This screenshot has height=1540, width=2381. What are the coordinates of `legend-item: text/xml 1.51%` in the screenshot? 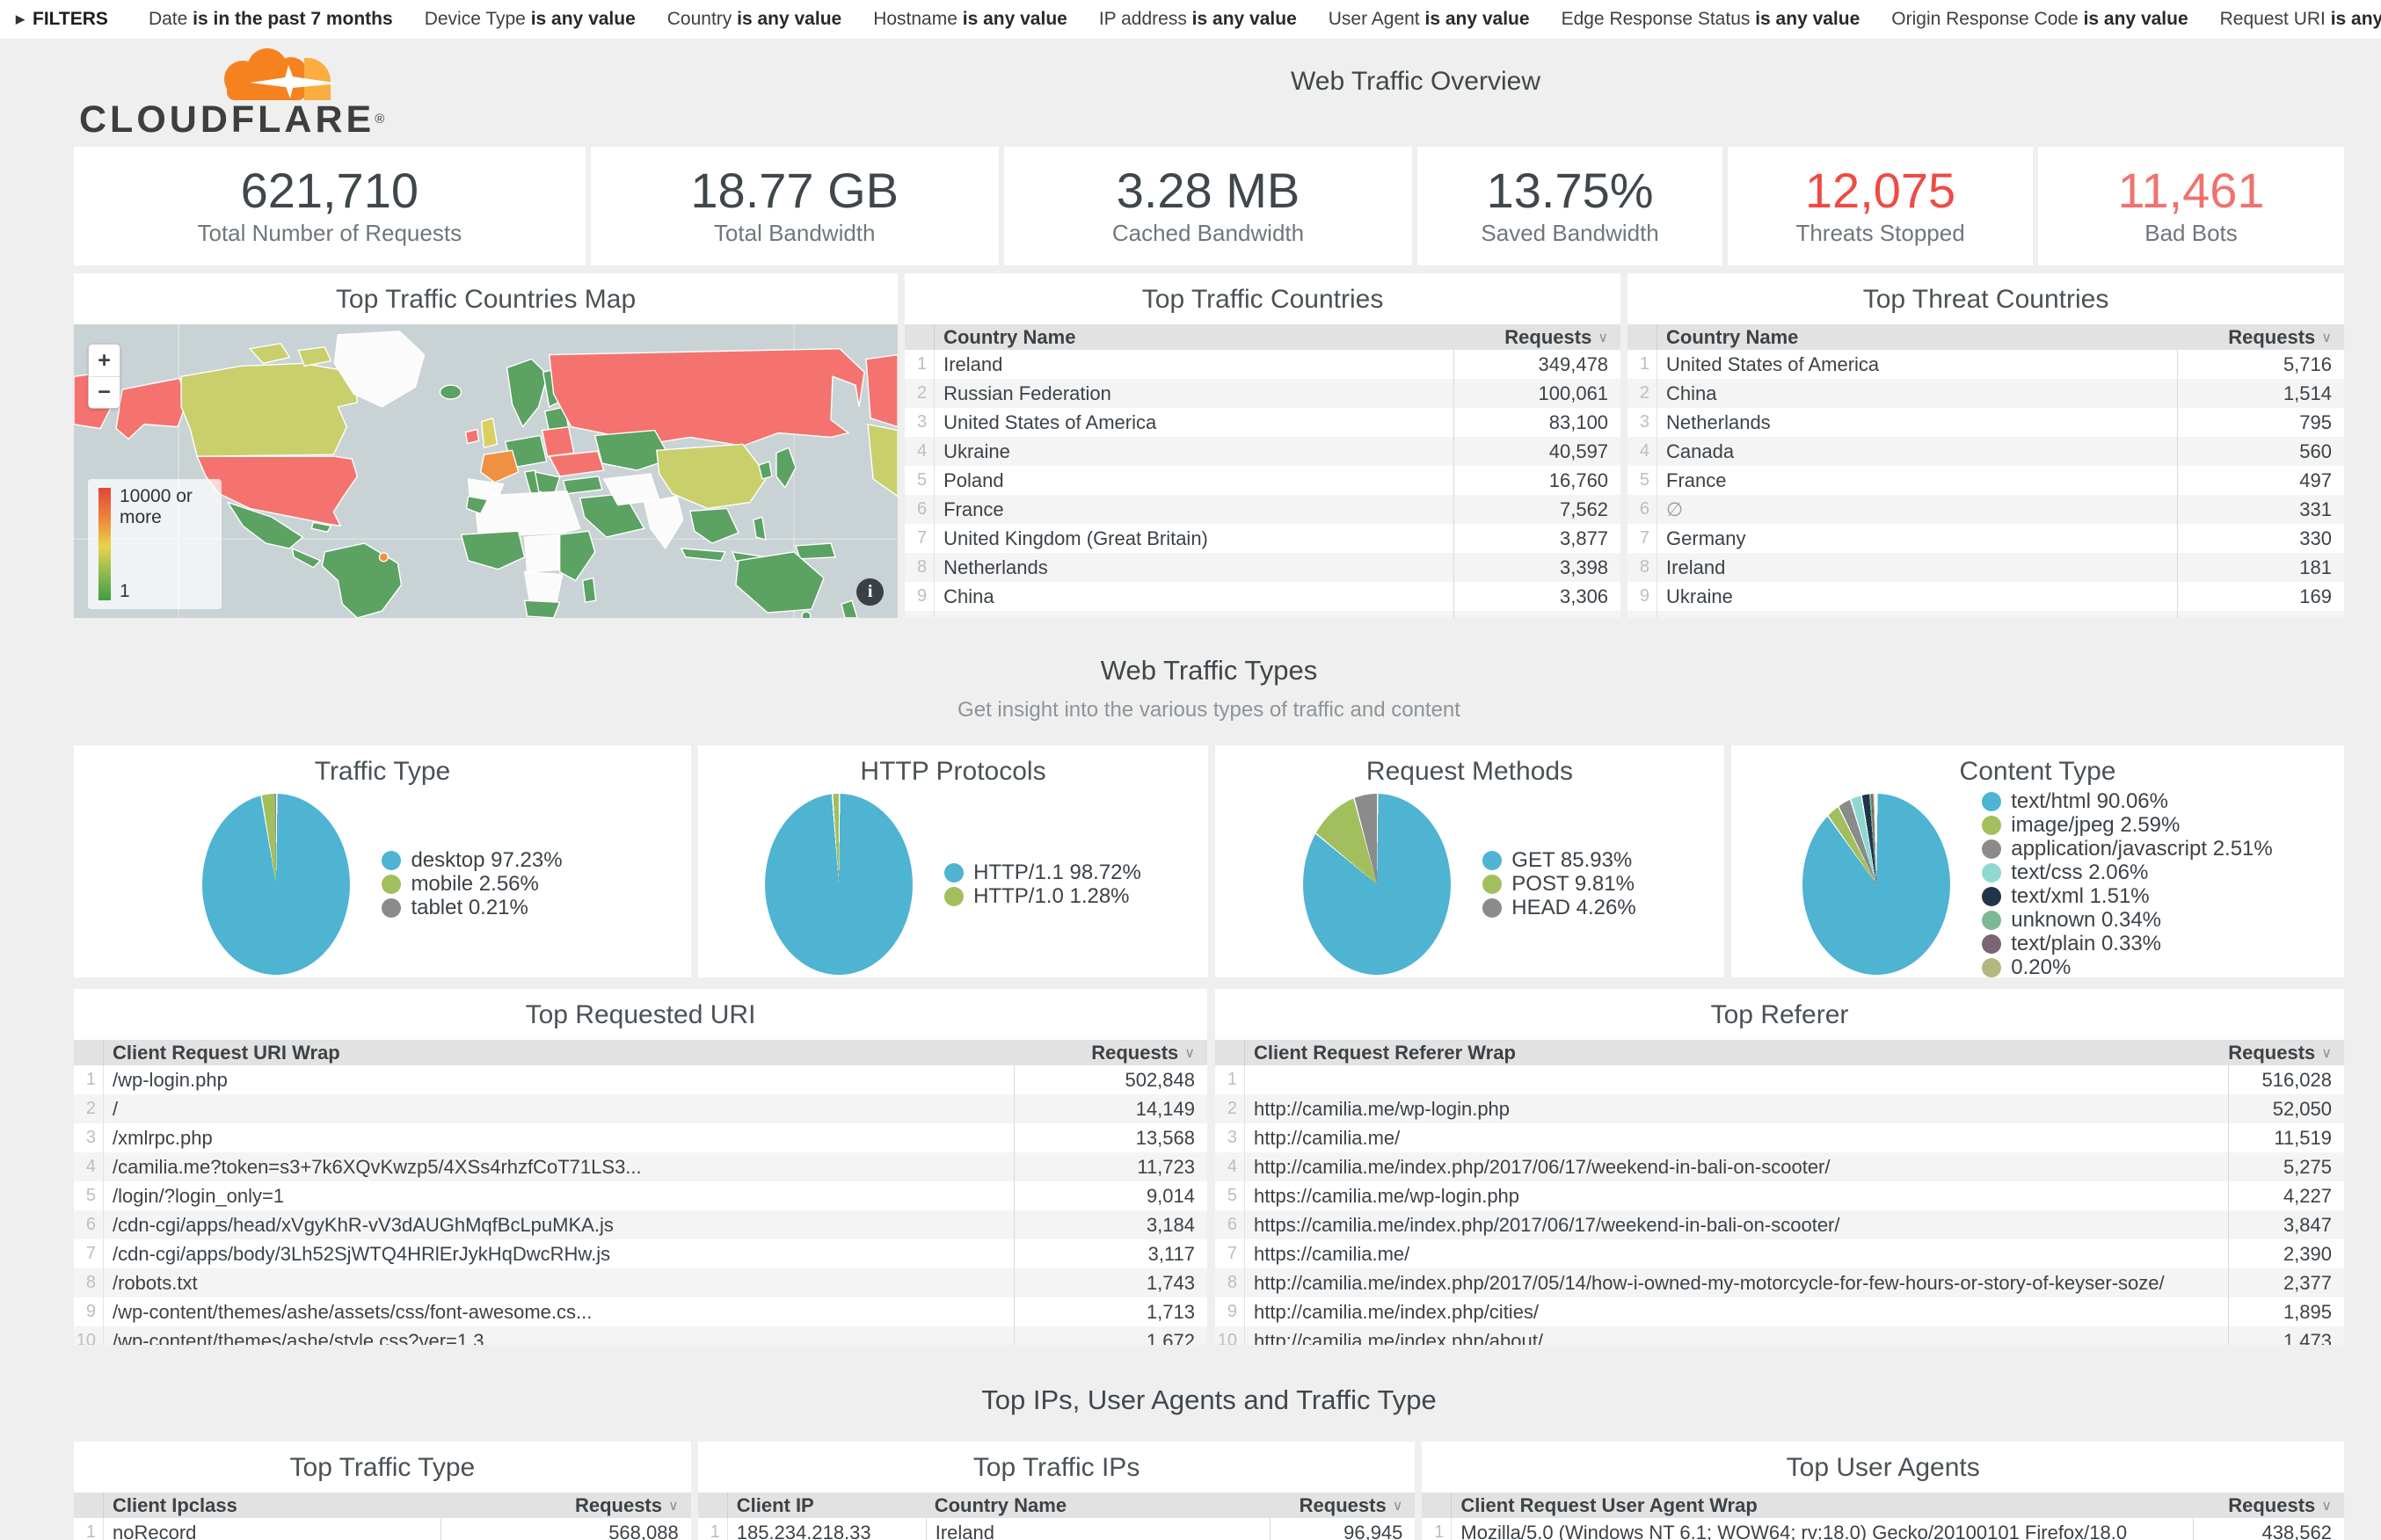 It's located at (2127, 896).